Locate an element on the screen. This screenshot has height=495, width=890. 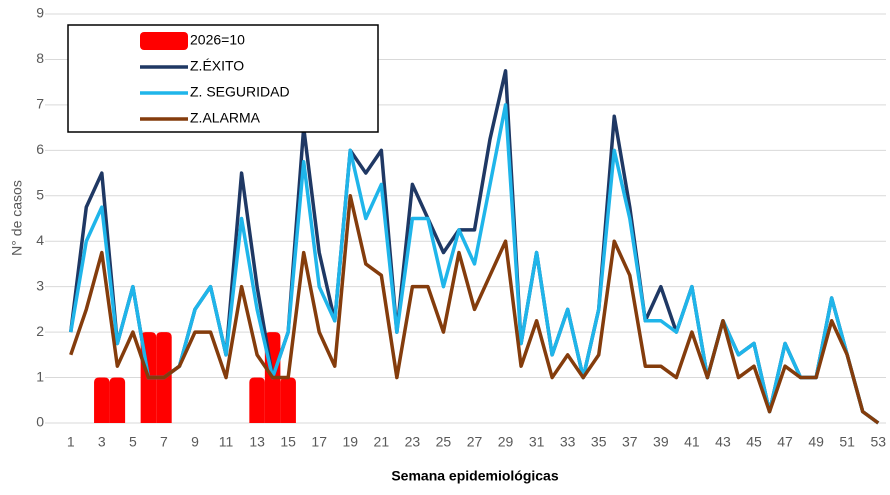
x-tick-label: 53 is located at coordinates (878, 442).